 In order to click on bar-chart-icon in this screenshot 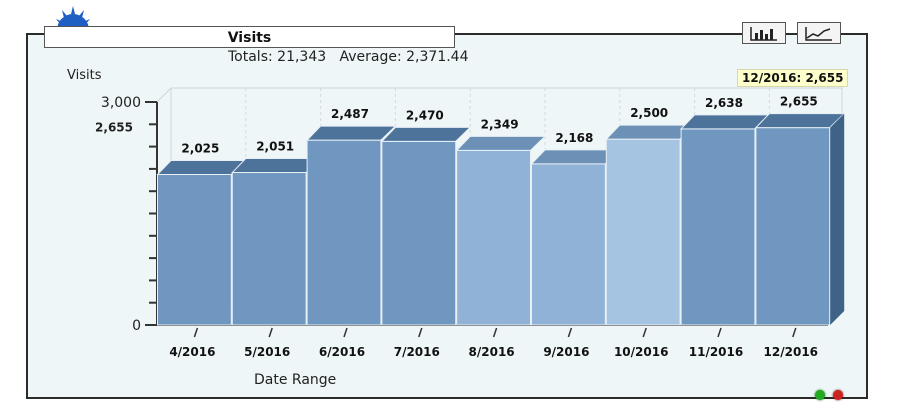, I will do `click(763, 34)`.